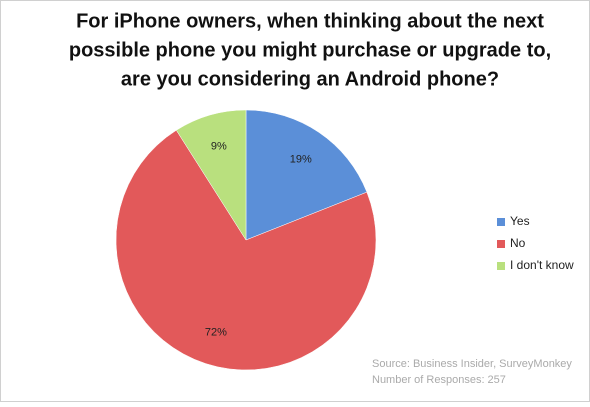  Describe the element at coordinates (310, 79) in the screenshot. I see `chart-title: are you considering an Android phone?` at that location.